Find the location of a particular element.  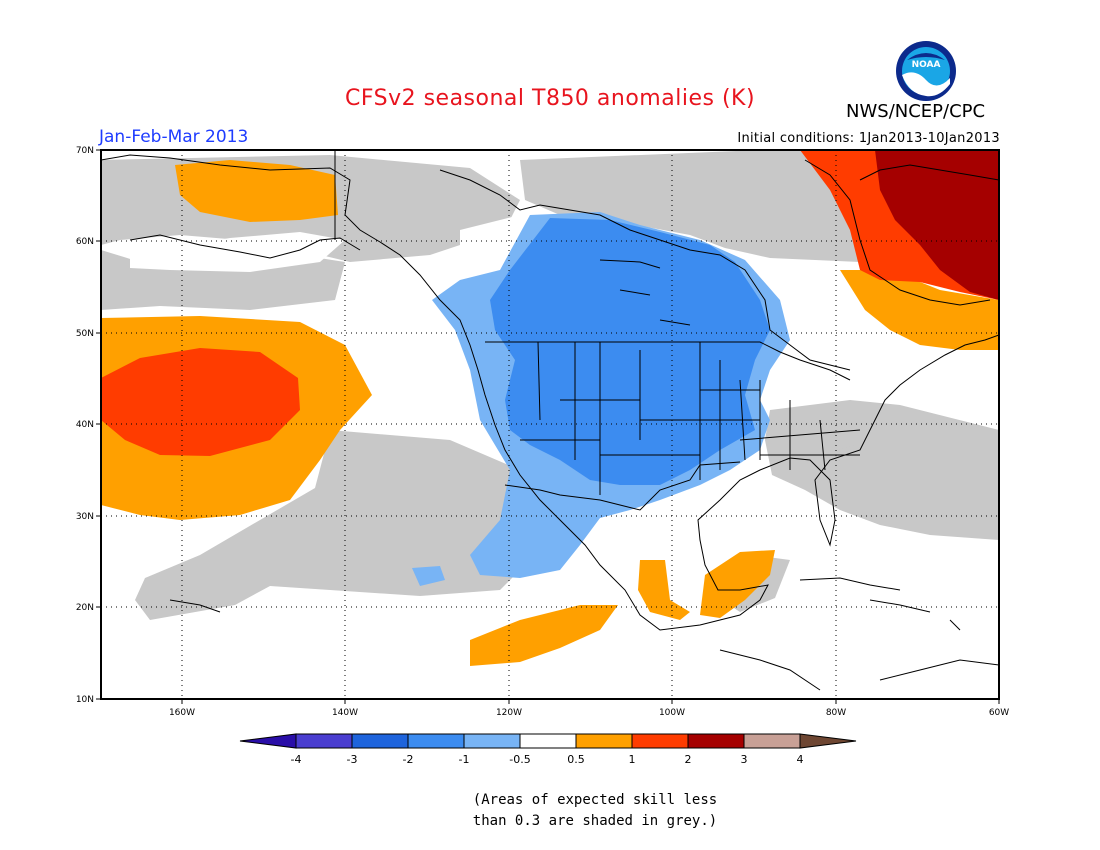

colorbar-label: 4 is located at coordinates (800, 759).